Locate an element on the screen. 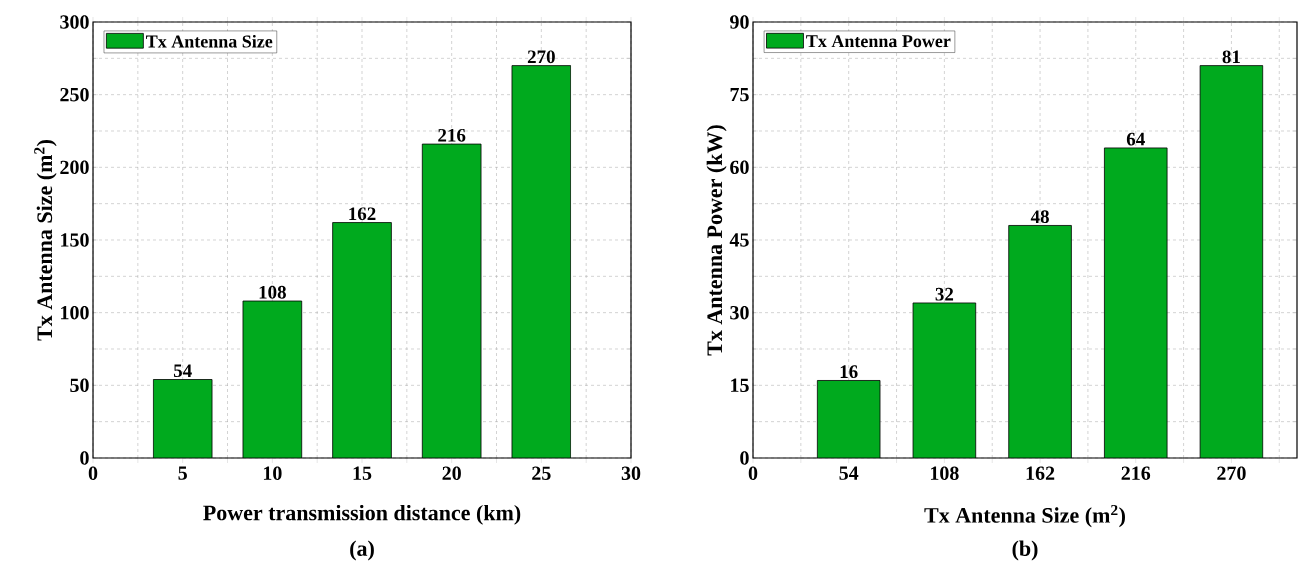  data-label: 108 is located at coordinates (272, 292).